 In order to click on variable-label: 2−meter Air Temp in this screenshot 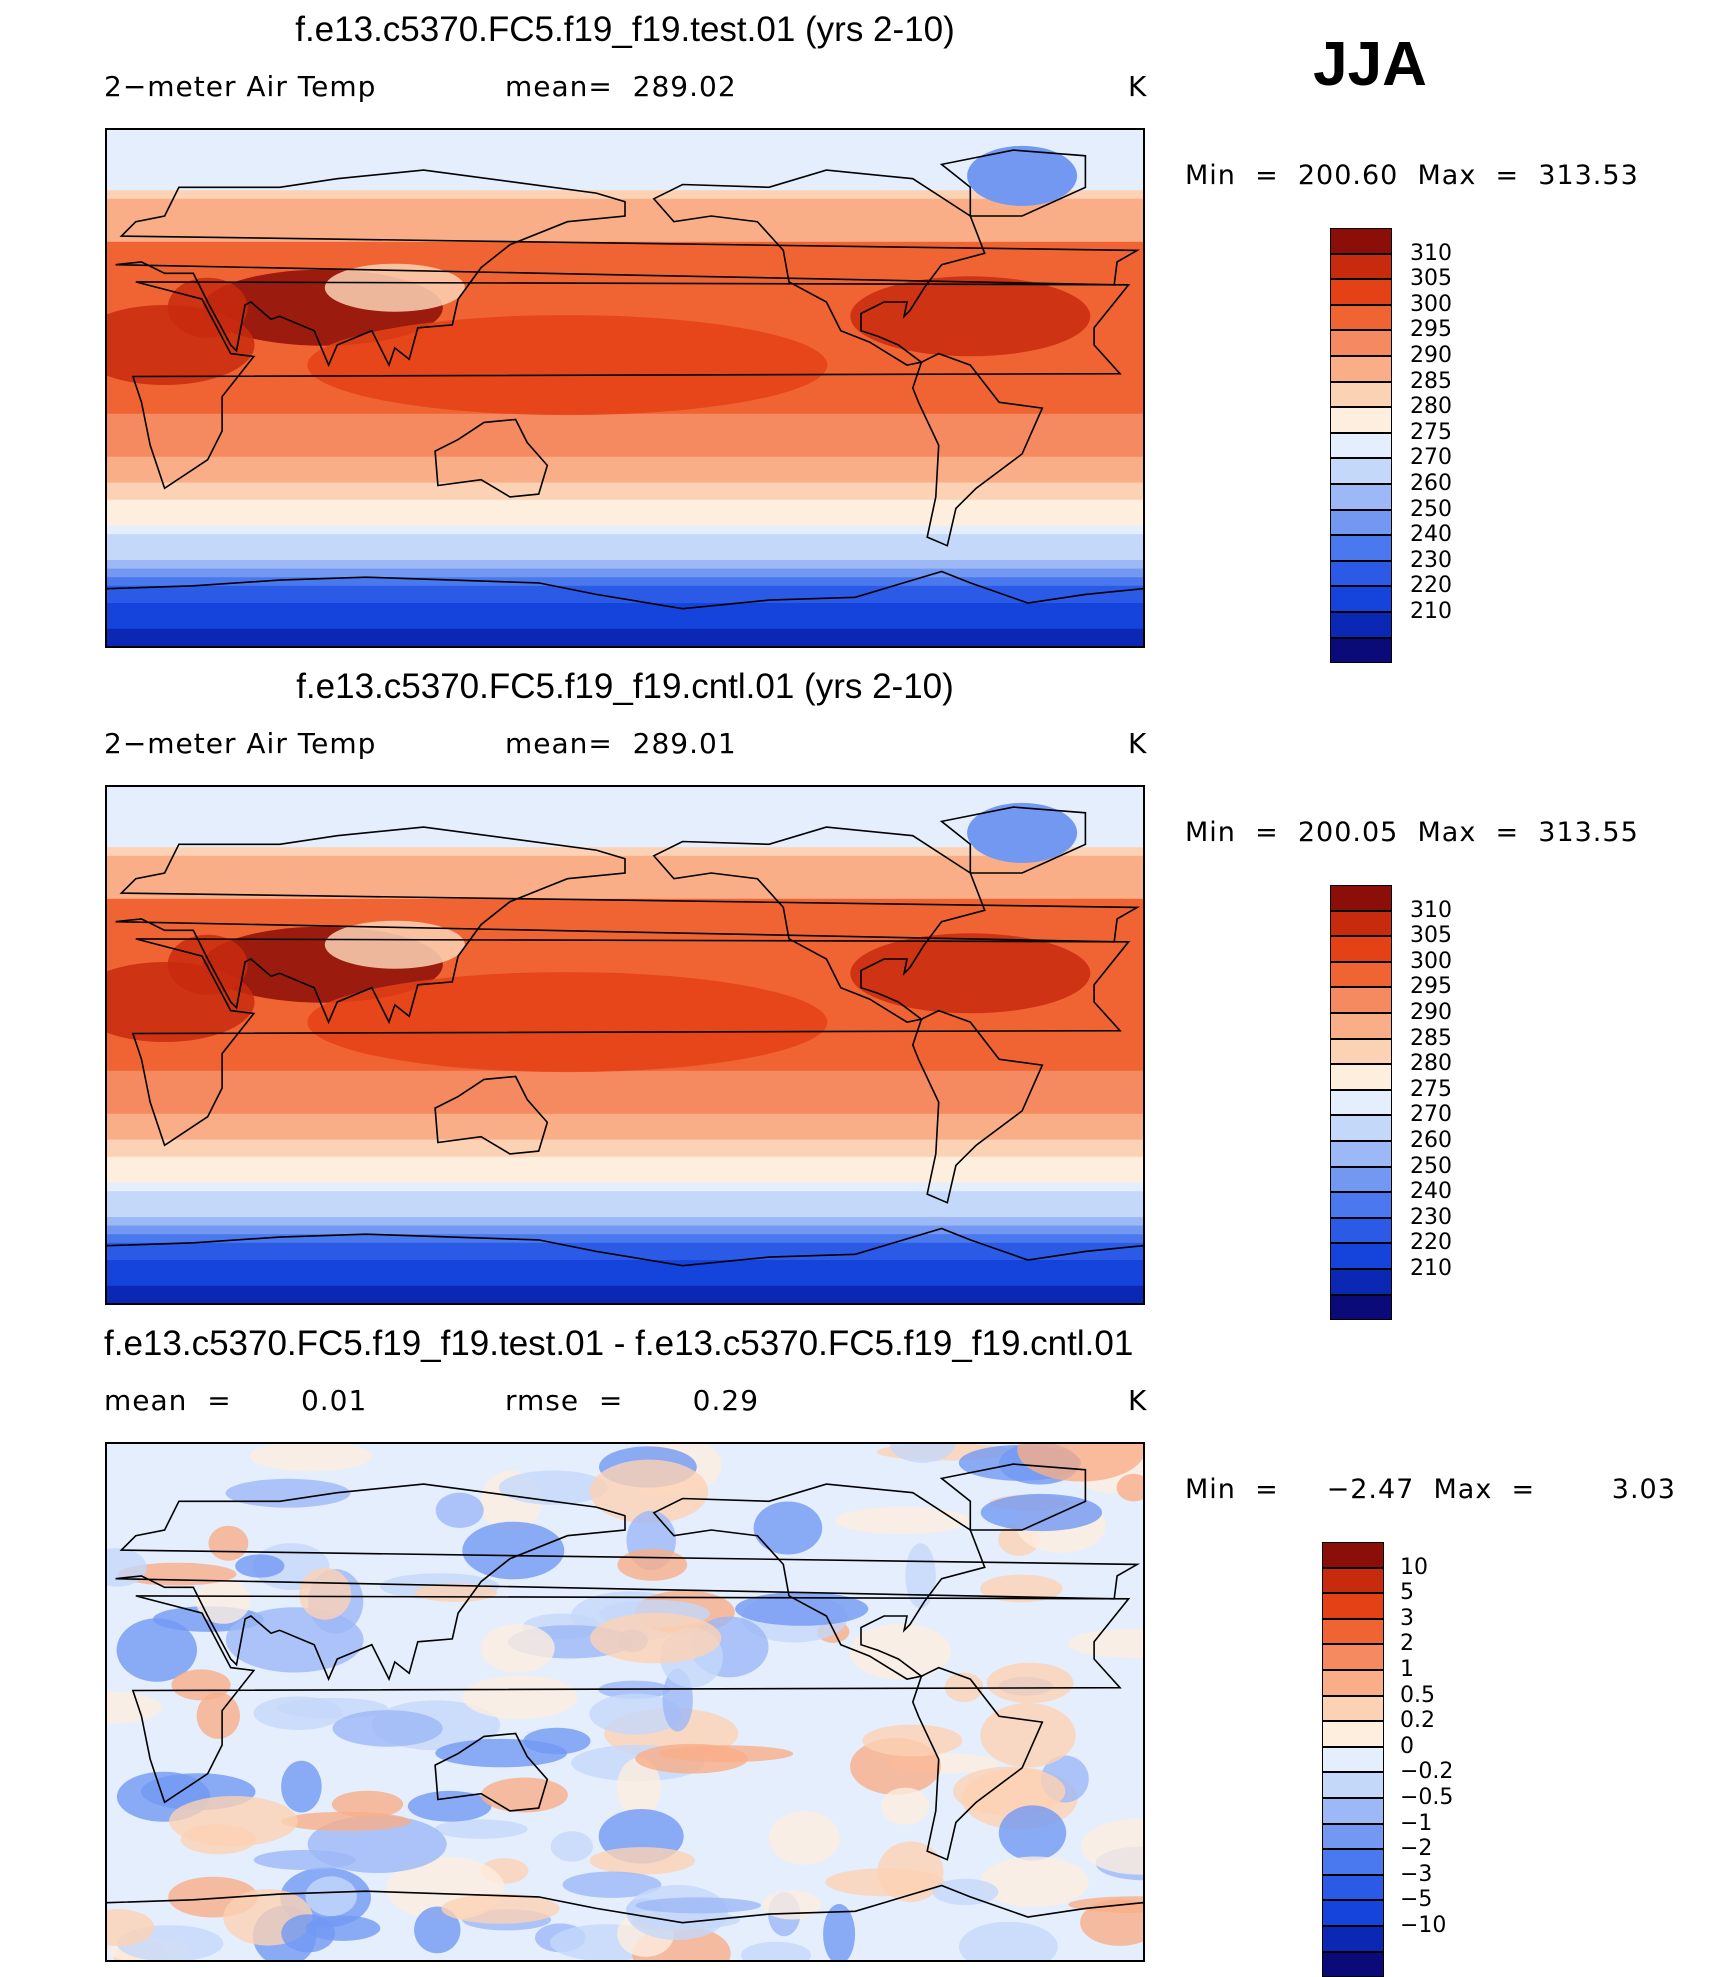, I will do `click(240, 743)`.